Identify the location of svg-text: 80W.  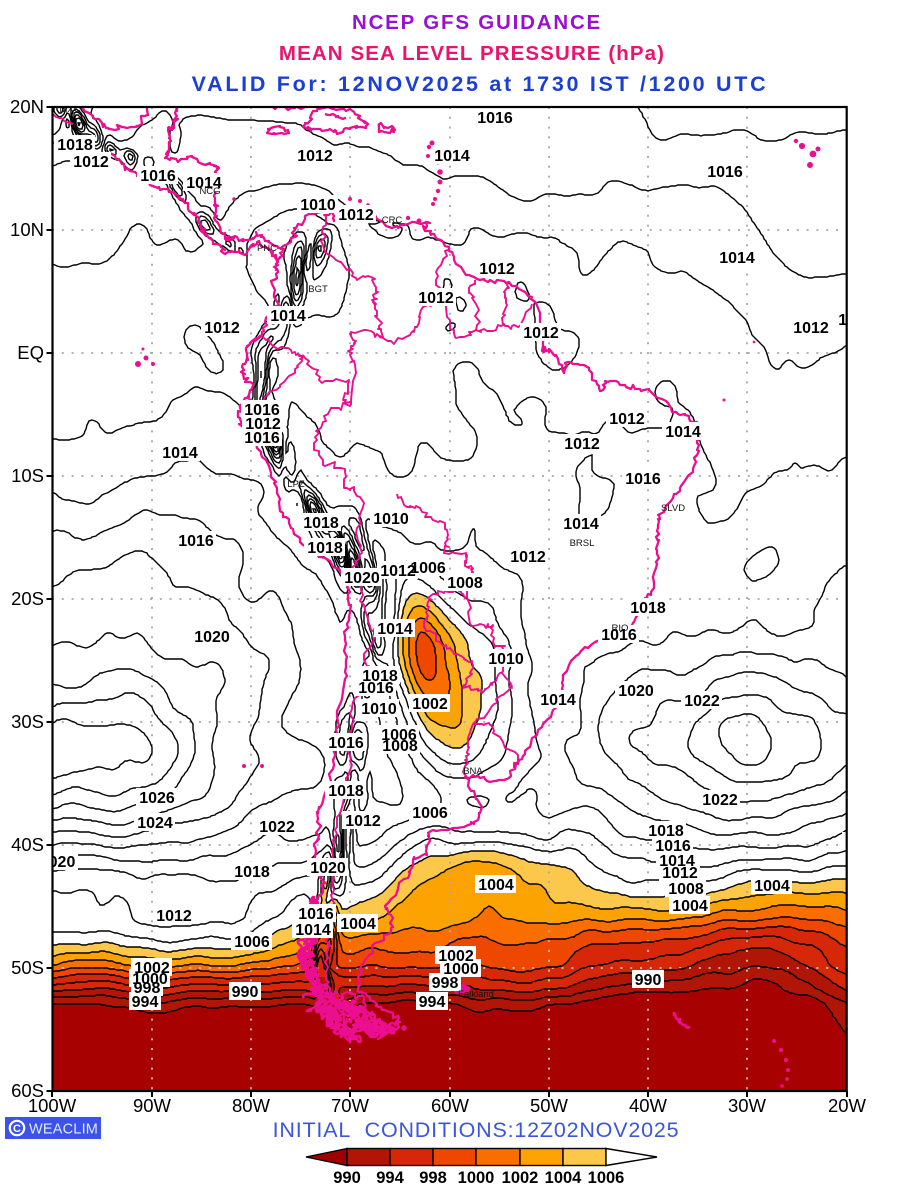
(251, 1105).